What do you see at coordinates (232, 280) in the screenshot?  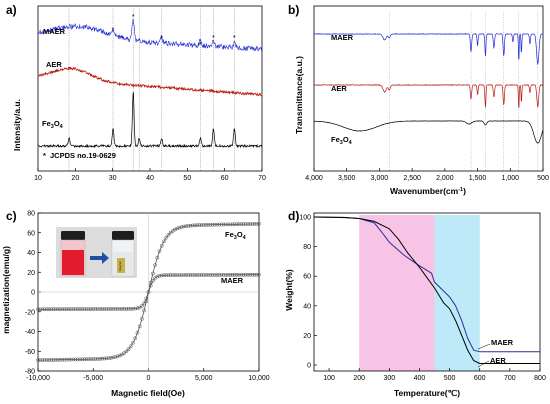 I see `panel-c-label-maer: MAER` at bounding box center [232, 280].